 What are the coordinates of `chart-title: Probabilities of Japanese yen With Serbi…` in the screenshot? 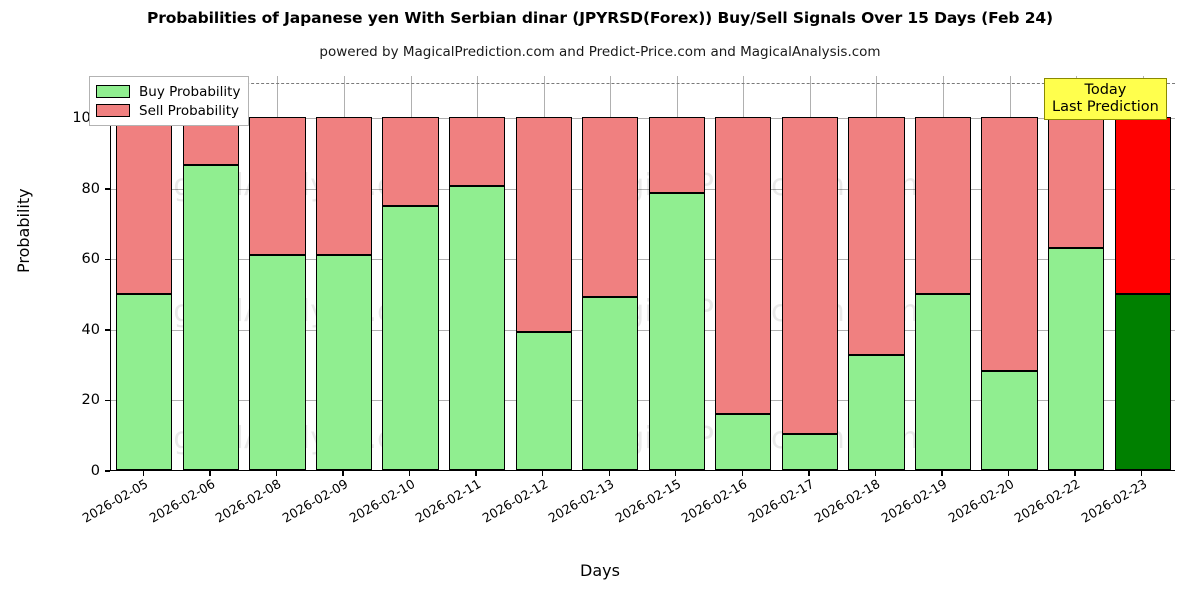 It's located at (600, 18).